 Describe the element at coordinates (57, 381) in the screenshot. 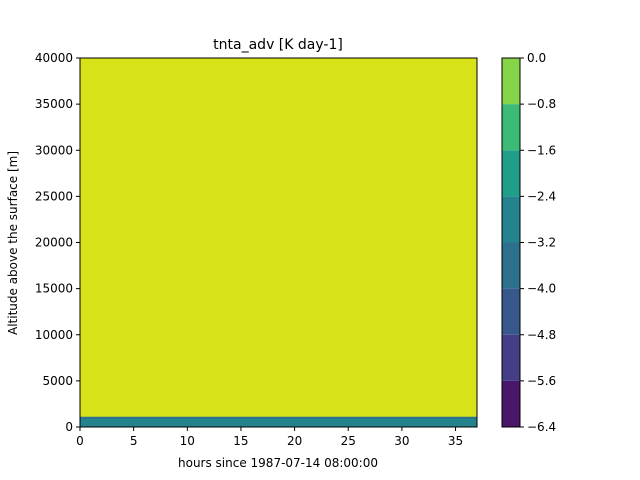

I see `y-tick-label: 5000` at that location.